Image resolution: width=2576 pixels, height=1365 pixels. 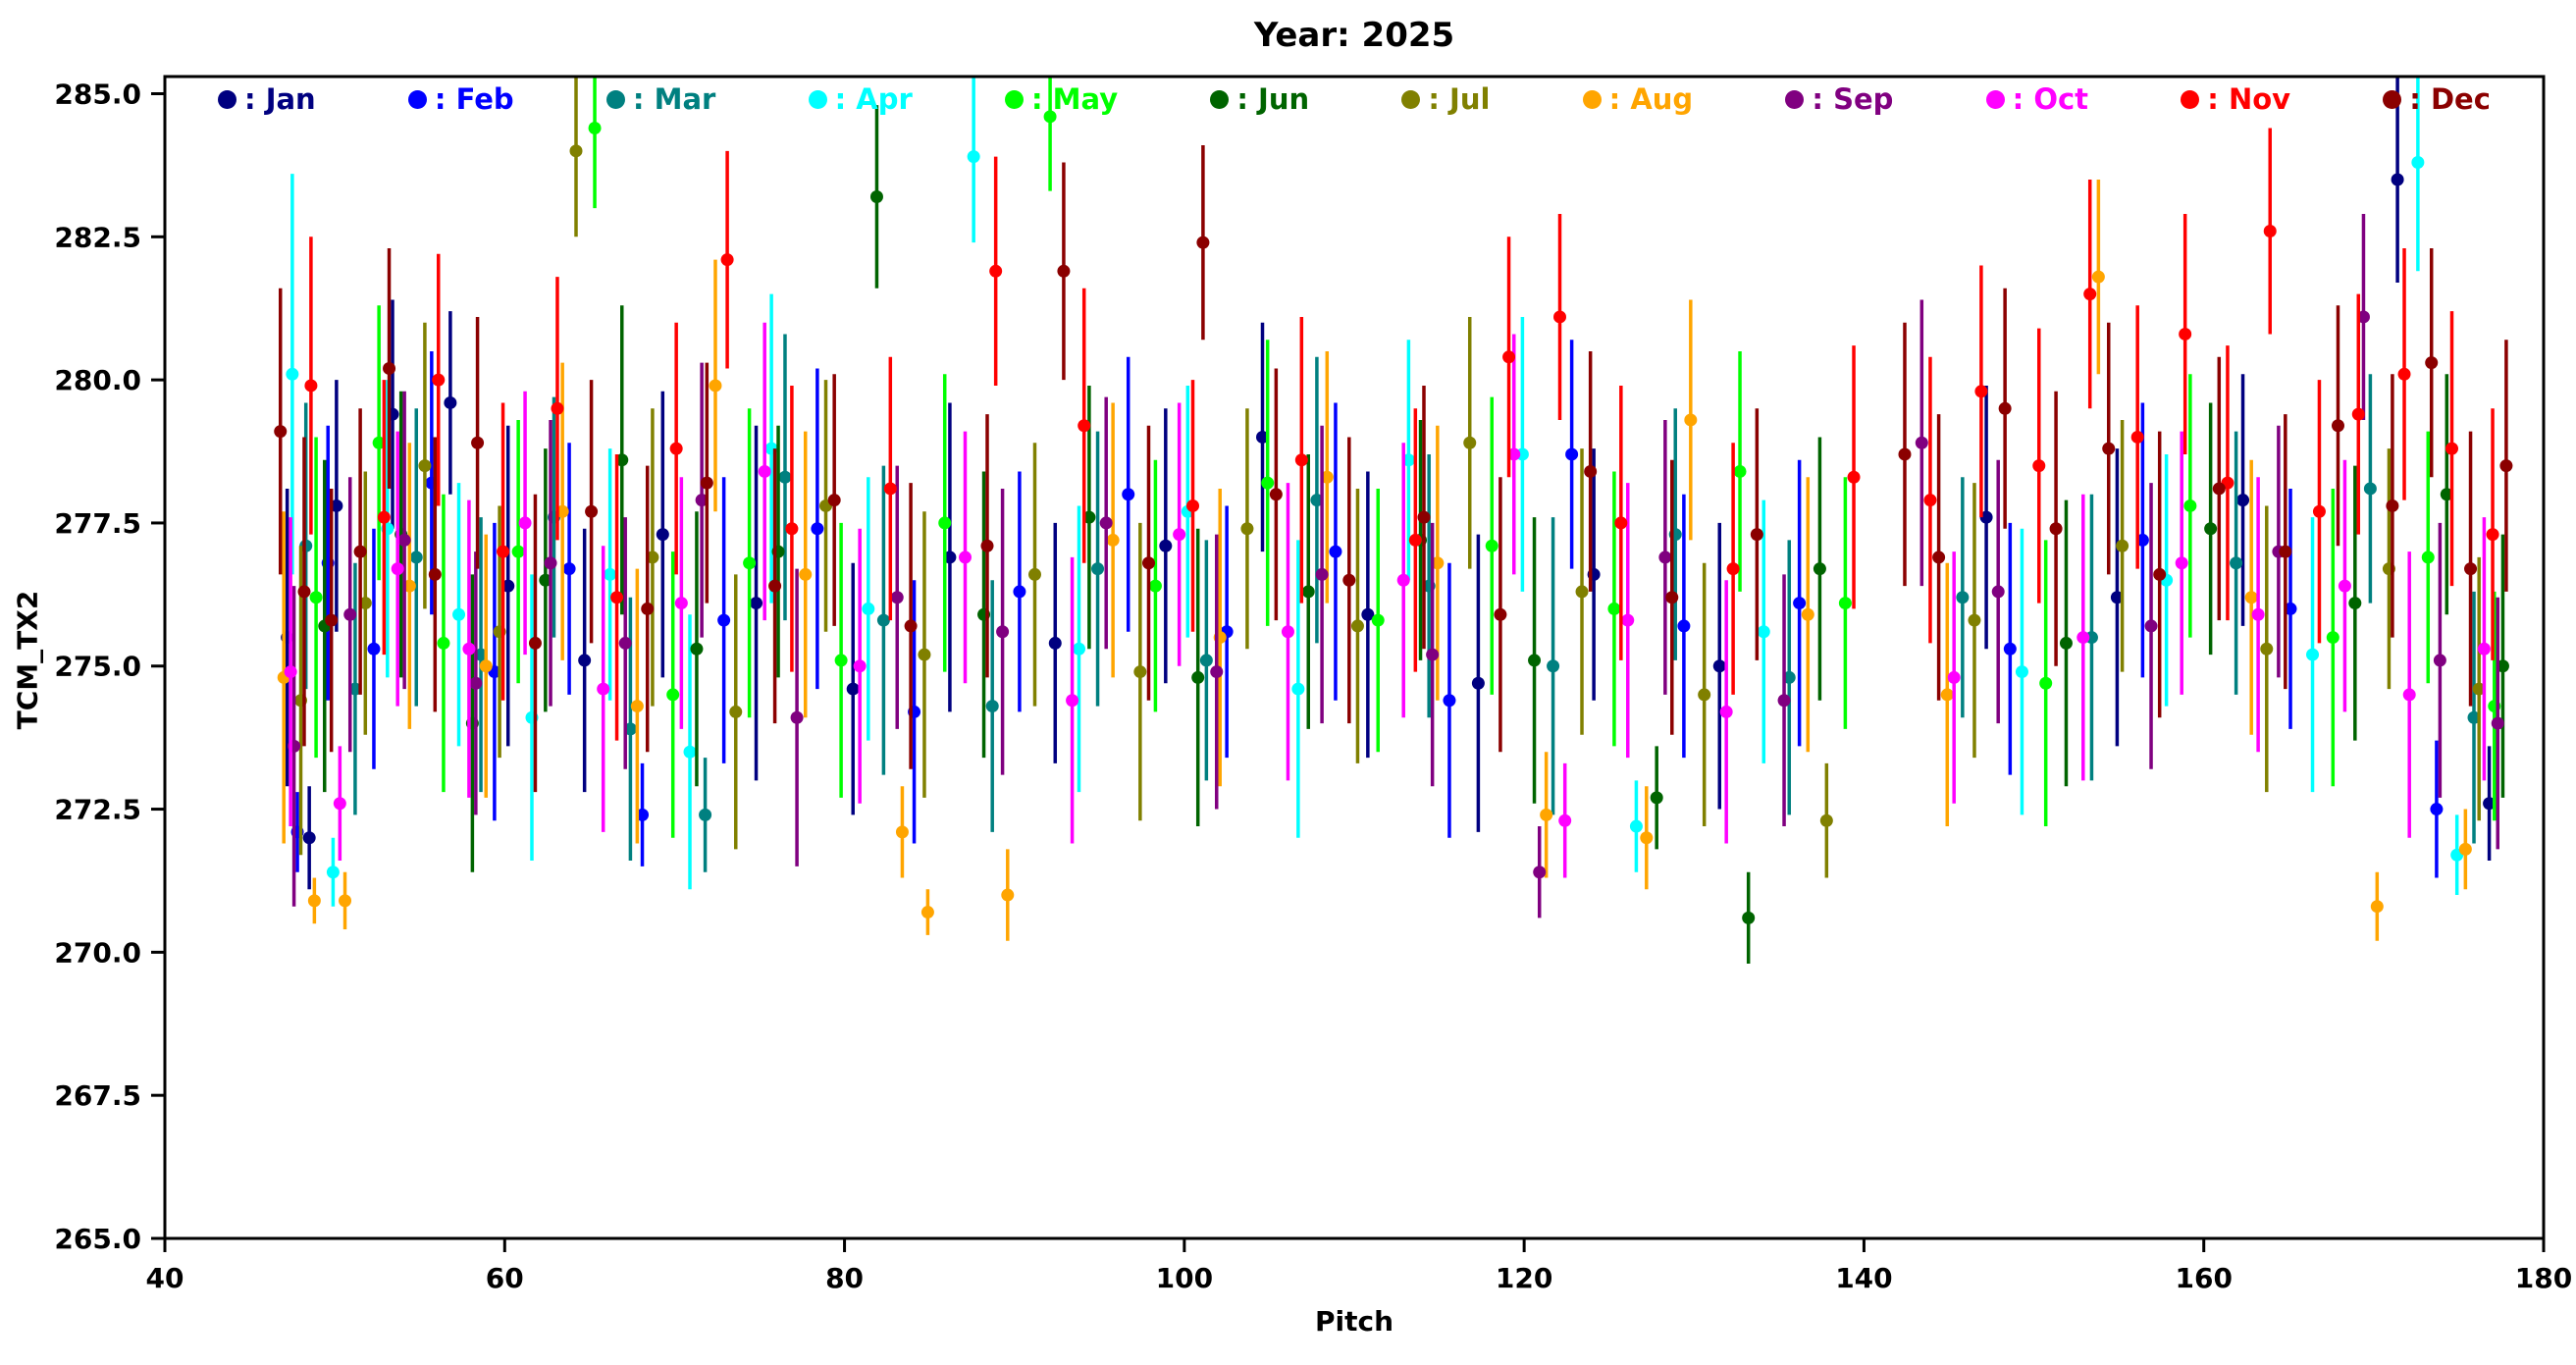 What do you see at coordinates (97, 1239) in the screenshot?
I see `y-tick-label: 265.0` at bounding box center [97, 1239].